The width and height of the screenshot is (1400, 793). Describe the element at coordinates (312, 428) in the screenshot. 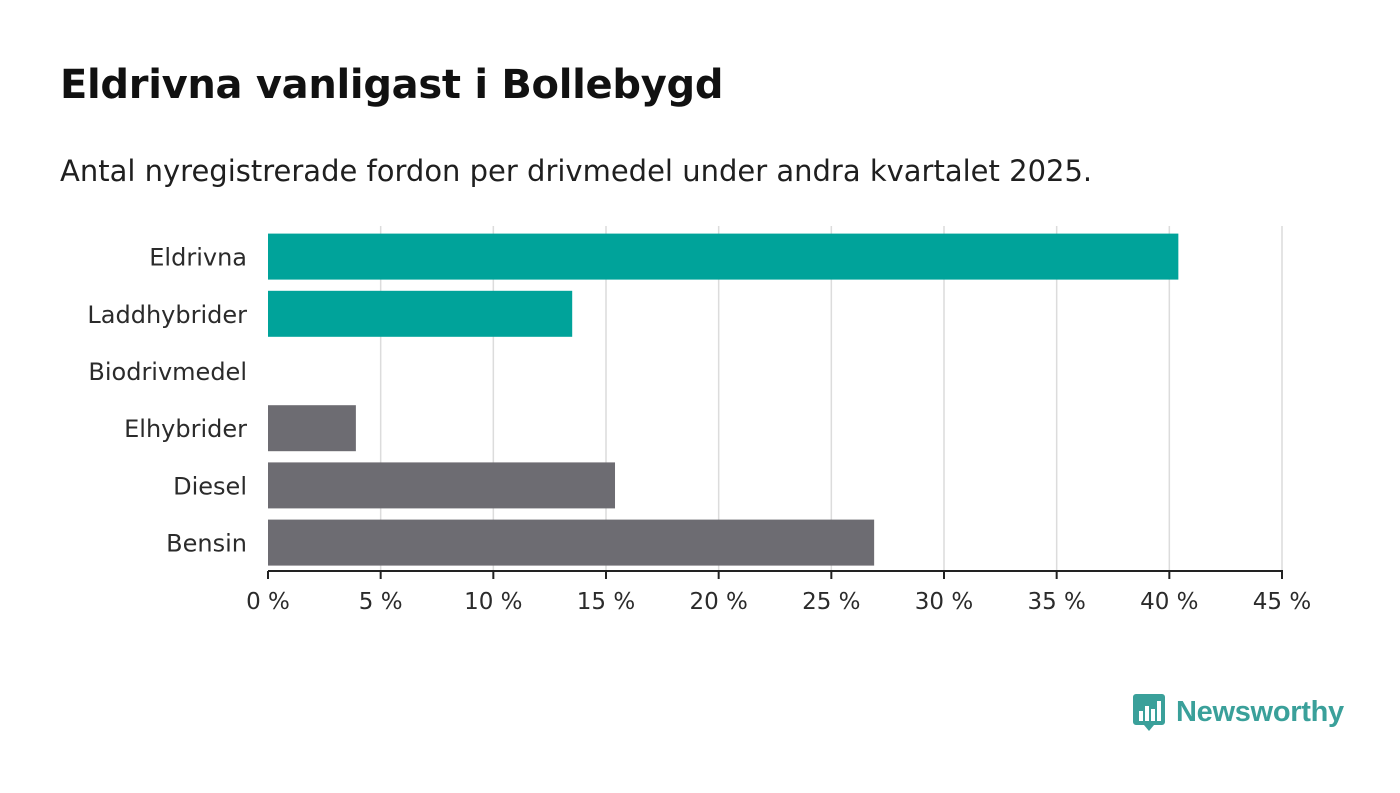

I see `bar-elhybrider` at that location.